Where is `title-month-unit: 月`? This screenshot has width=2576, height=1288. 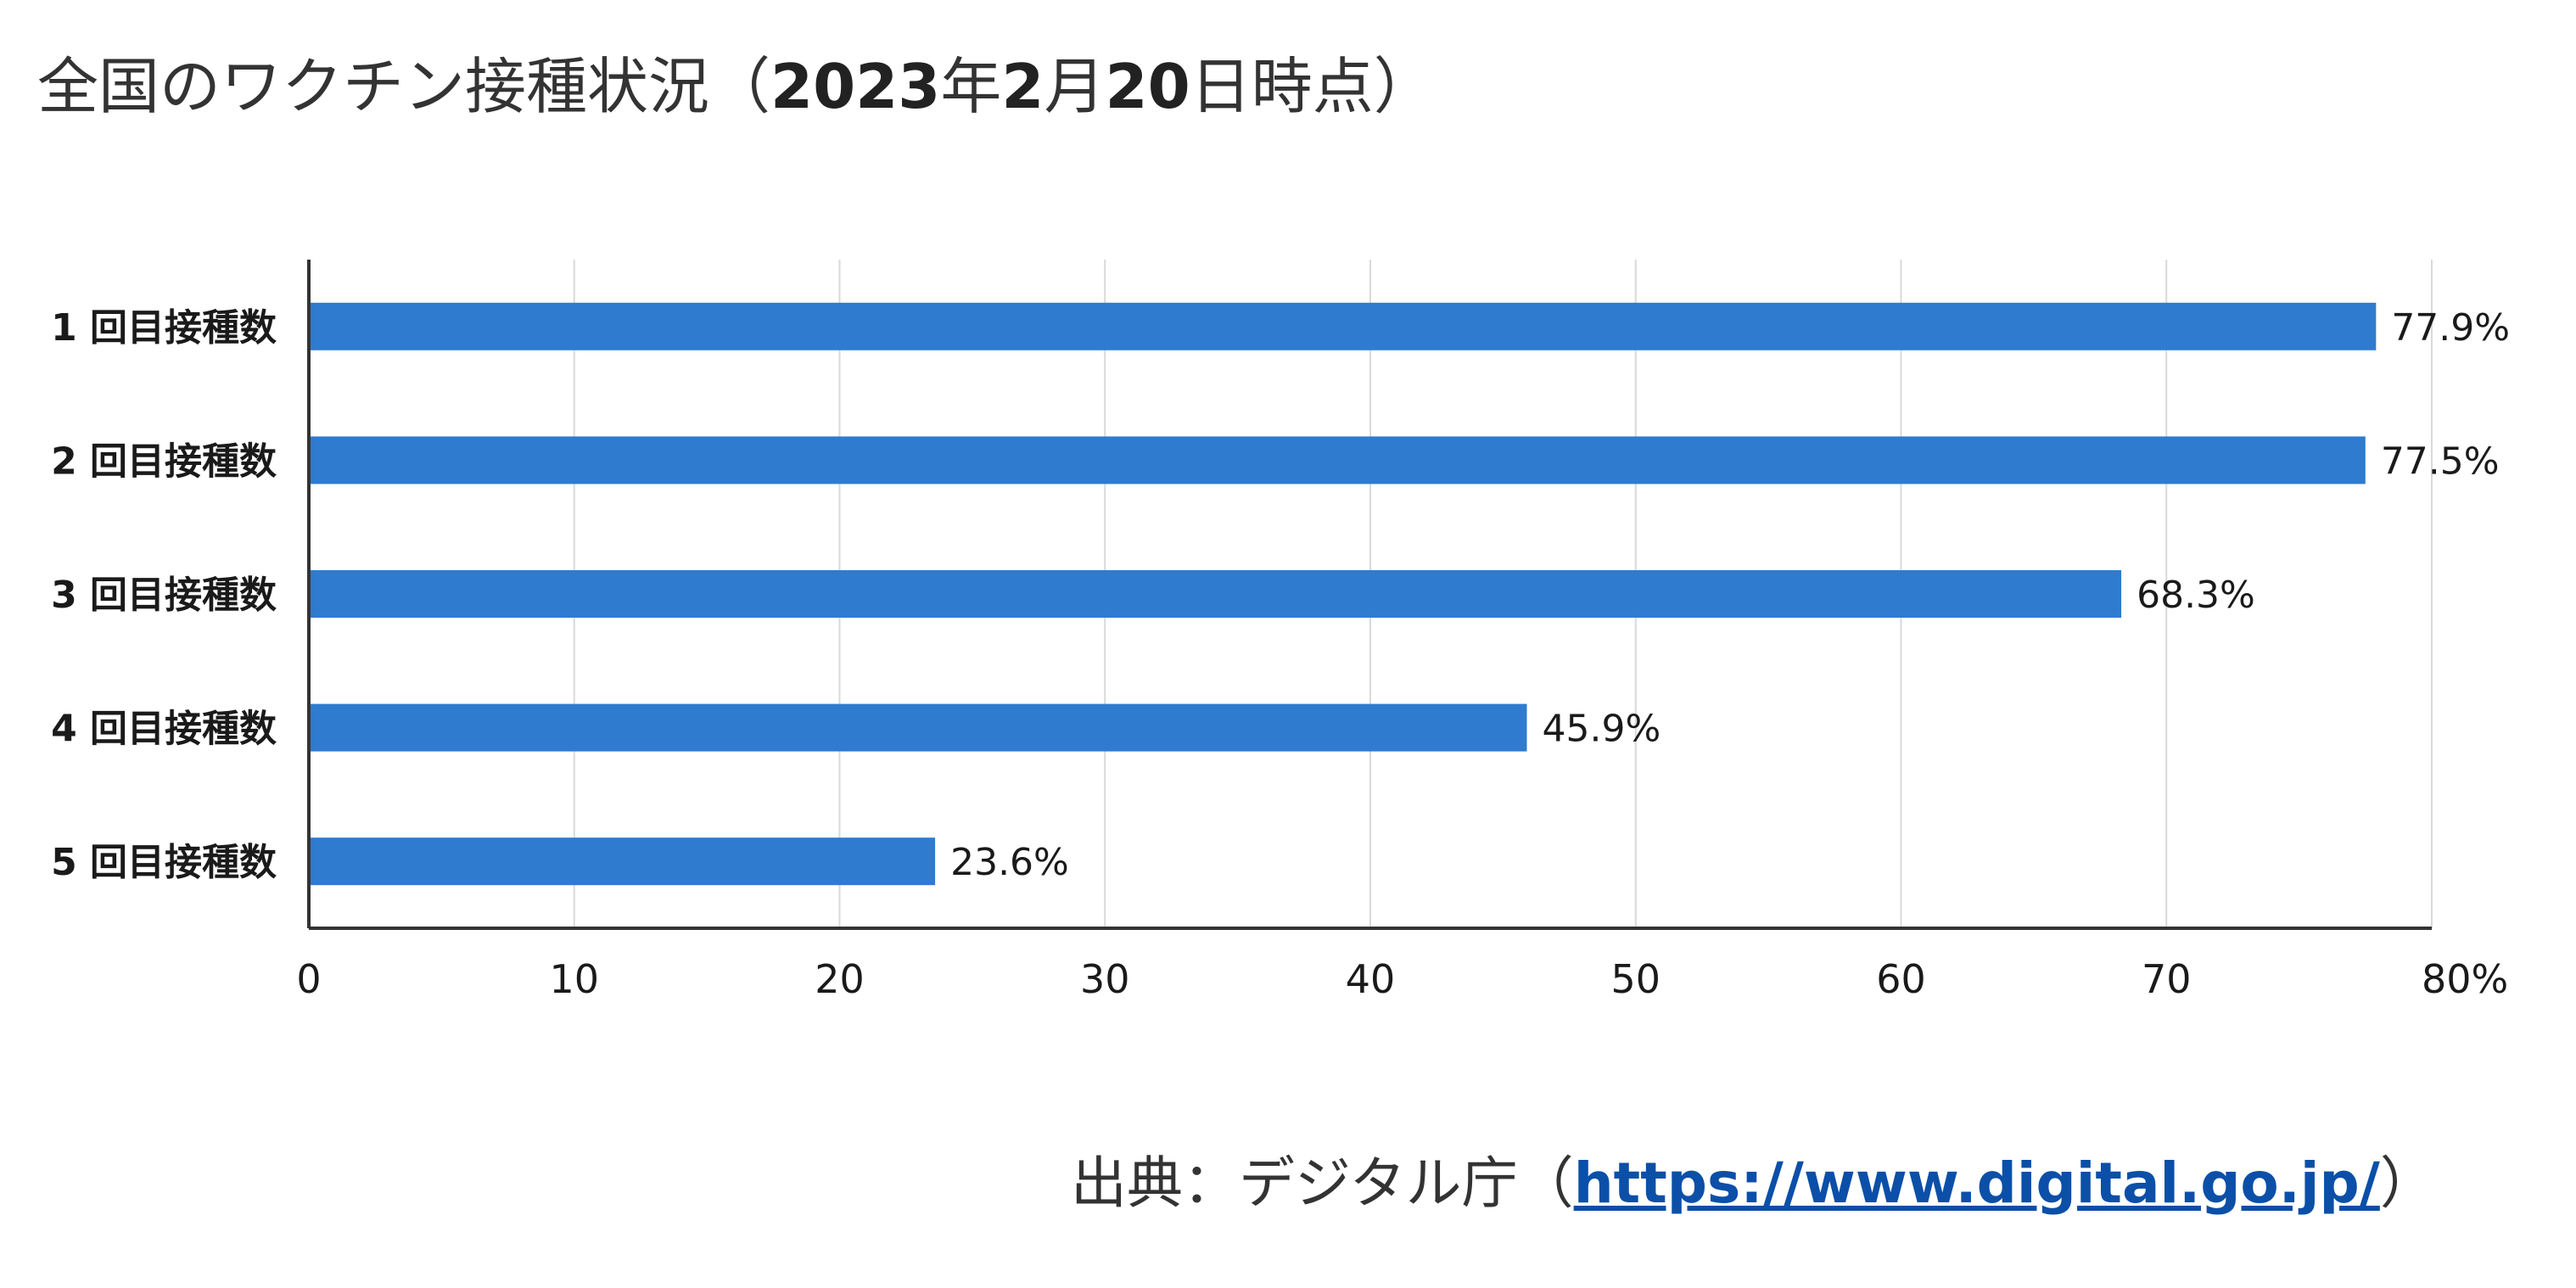 title-month-unit: 月 is located at coordinates (1075, 86).